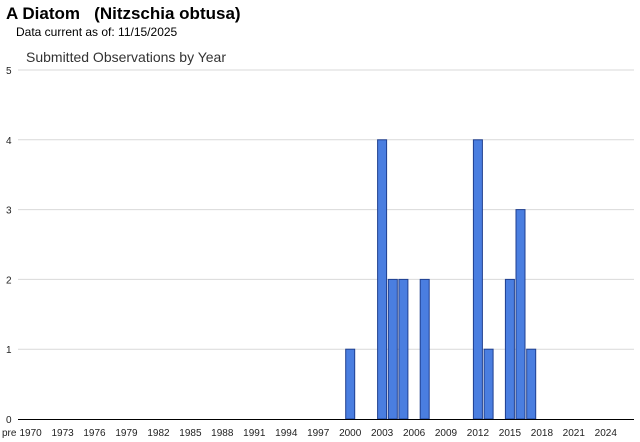  Describe the element at coordinates (606, 433) in the screenshot. I see `x-tick-label: 2024` at that location.